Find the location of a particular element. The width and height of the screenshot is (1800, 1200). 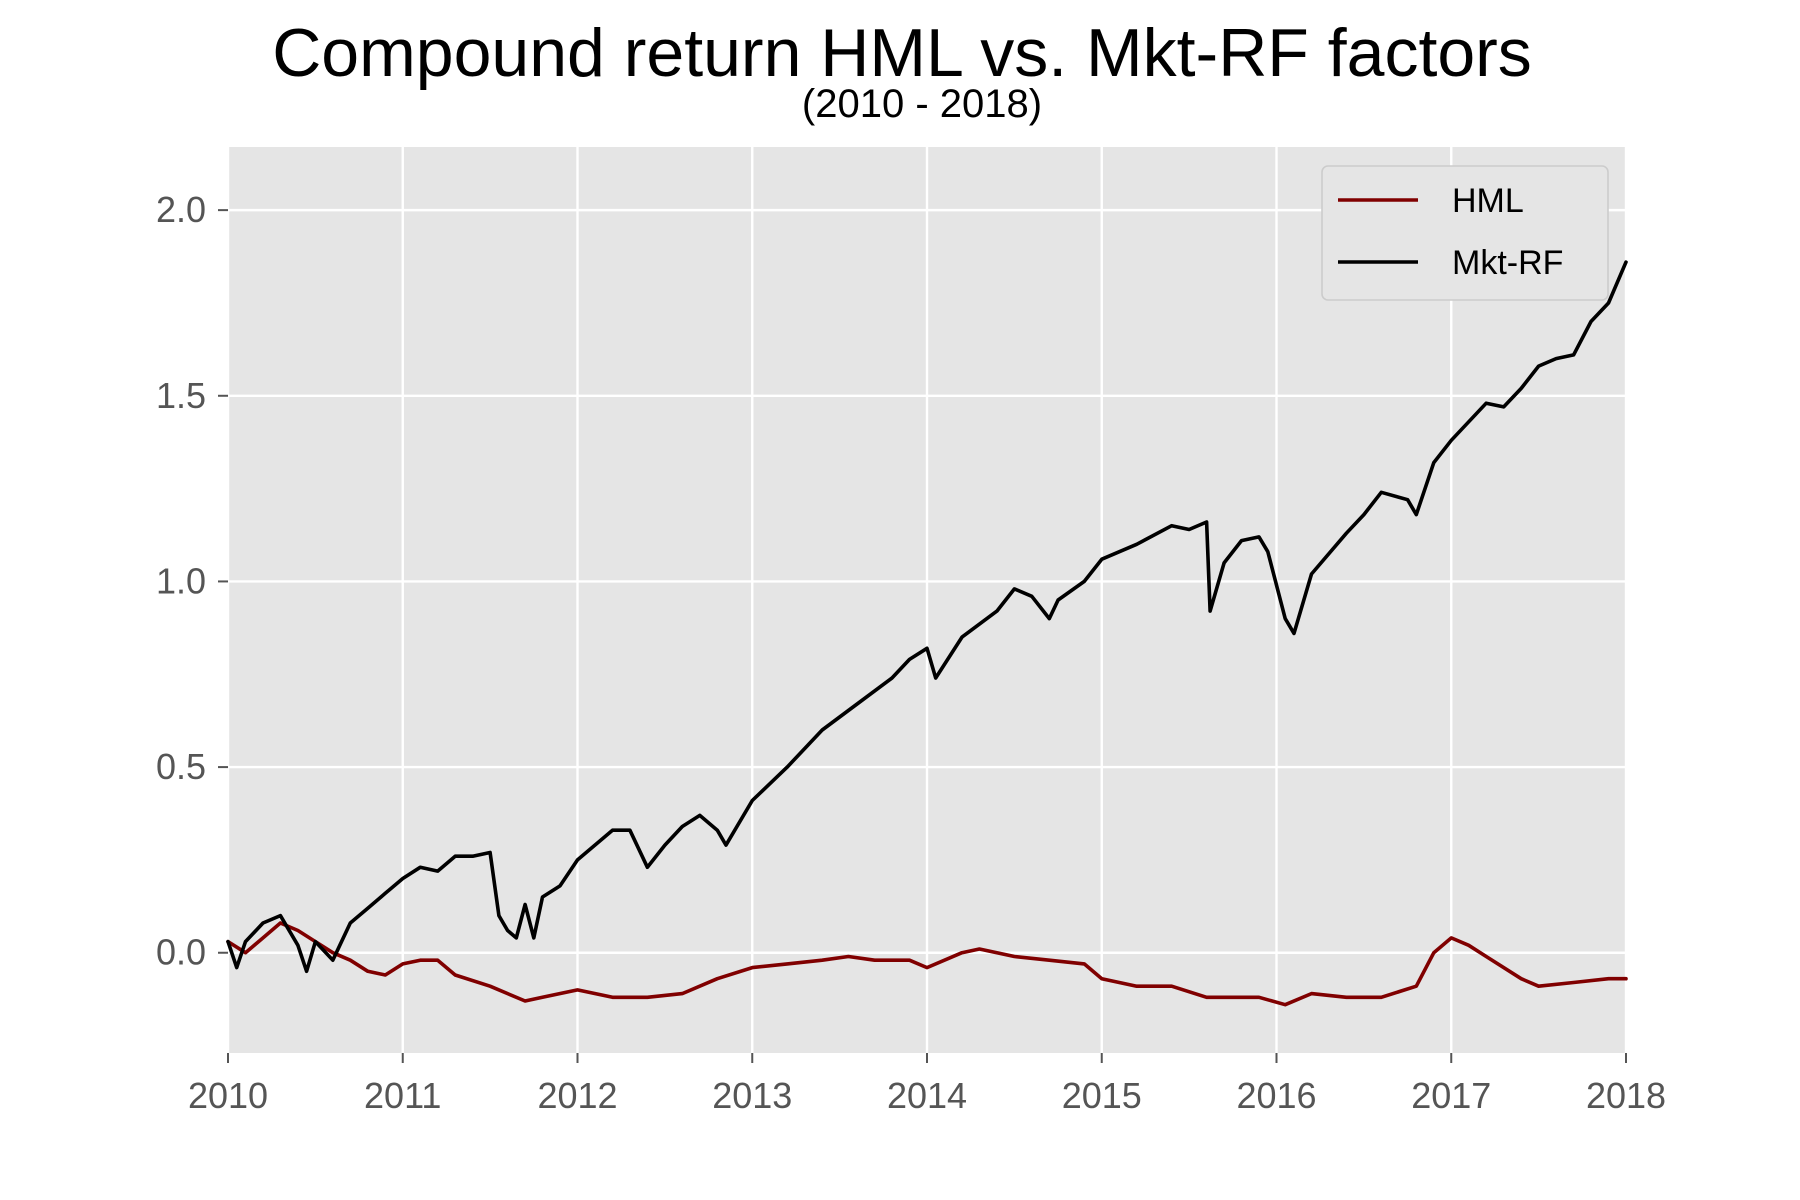

y-axis: 0.0 0.5 1.0 1.5 2.0 is located at coordinates (192, 581).